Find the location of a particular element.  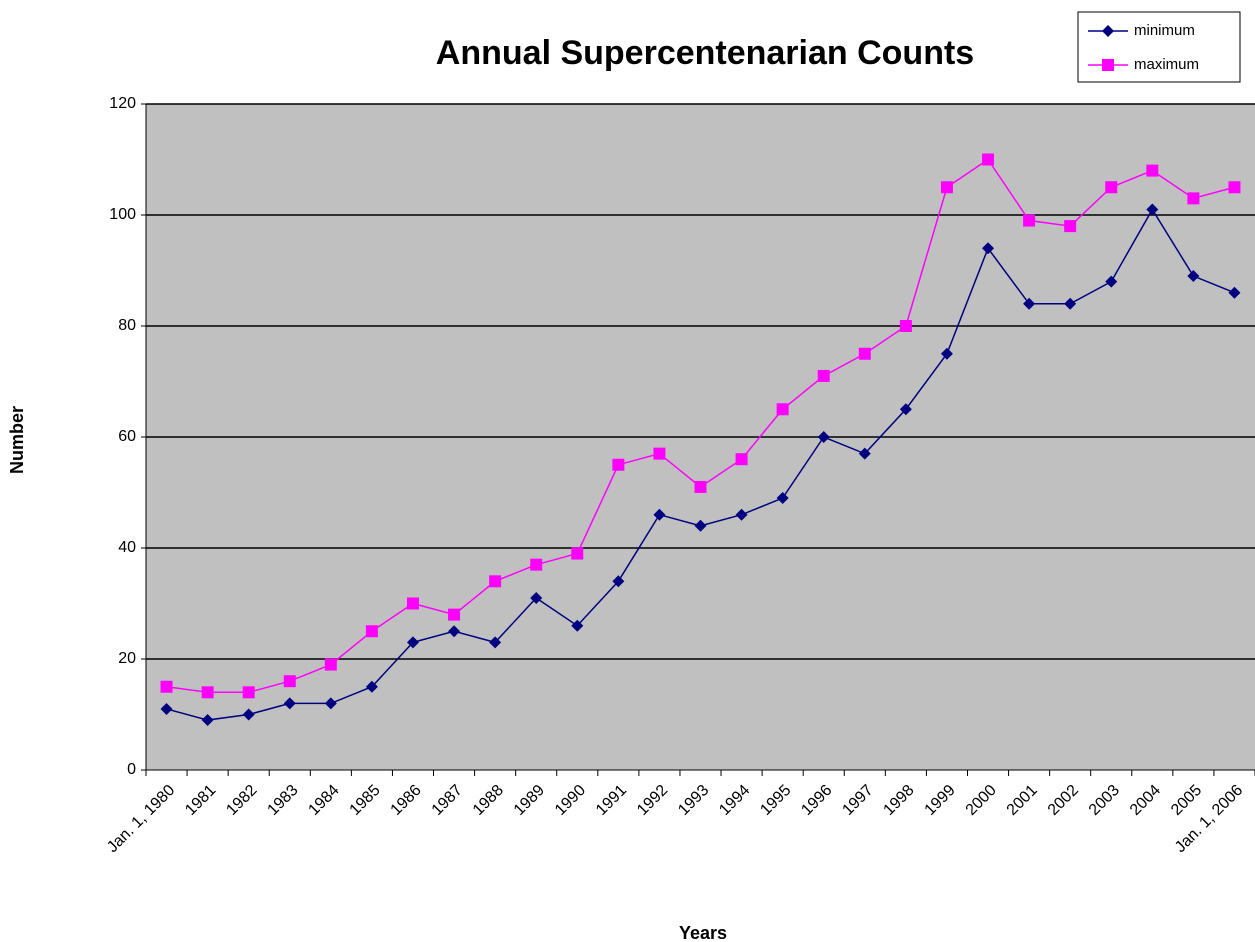

x-tick-label: 1994 is located at coordinates (734, 800).